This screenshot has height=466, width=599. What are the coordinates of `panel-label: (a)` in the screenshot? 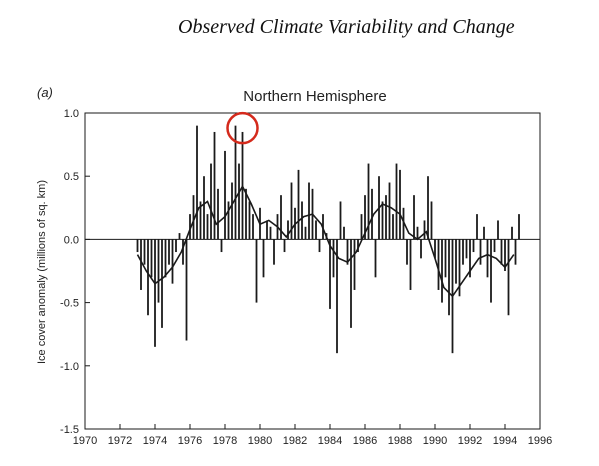 It's located at (45, 92).